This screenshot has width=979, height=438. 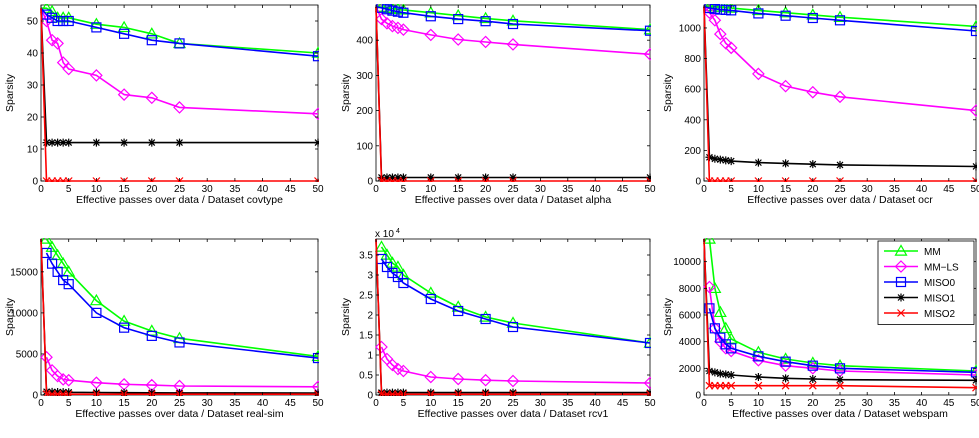 What do you see at coordinates (895, 403) in the screenshot?
I see `x-tick-label: 35` at bounding box center [895, 403].